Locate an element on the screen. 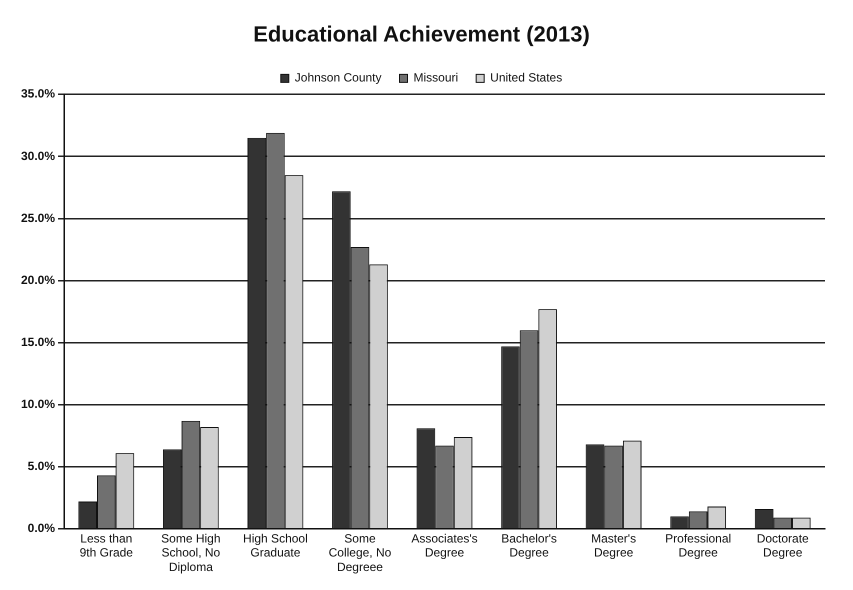 This screenshot has width=853, height=590. y-tick-label: 20.0% is located at coordinates (38, 279).